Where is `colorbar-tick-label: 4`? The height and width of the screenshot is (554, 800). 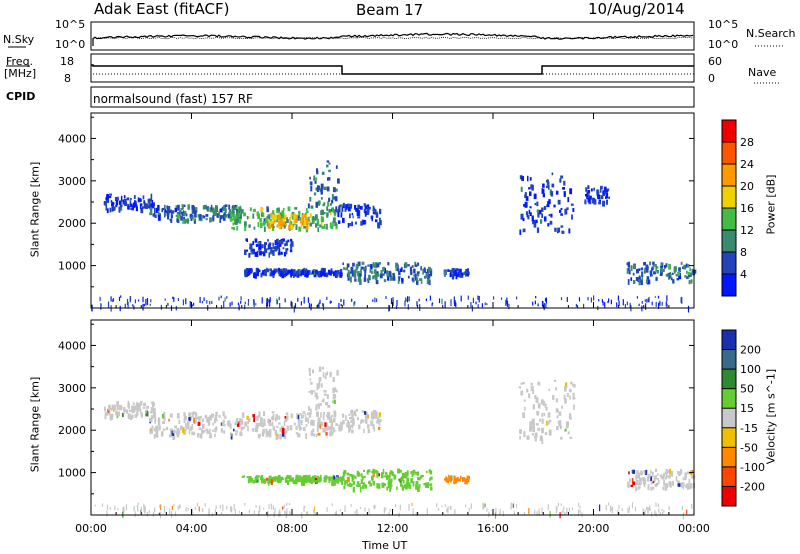 colorbar-tick-label: 4 is located at coordinates (743, 274).